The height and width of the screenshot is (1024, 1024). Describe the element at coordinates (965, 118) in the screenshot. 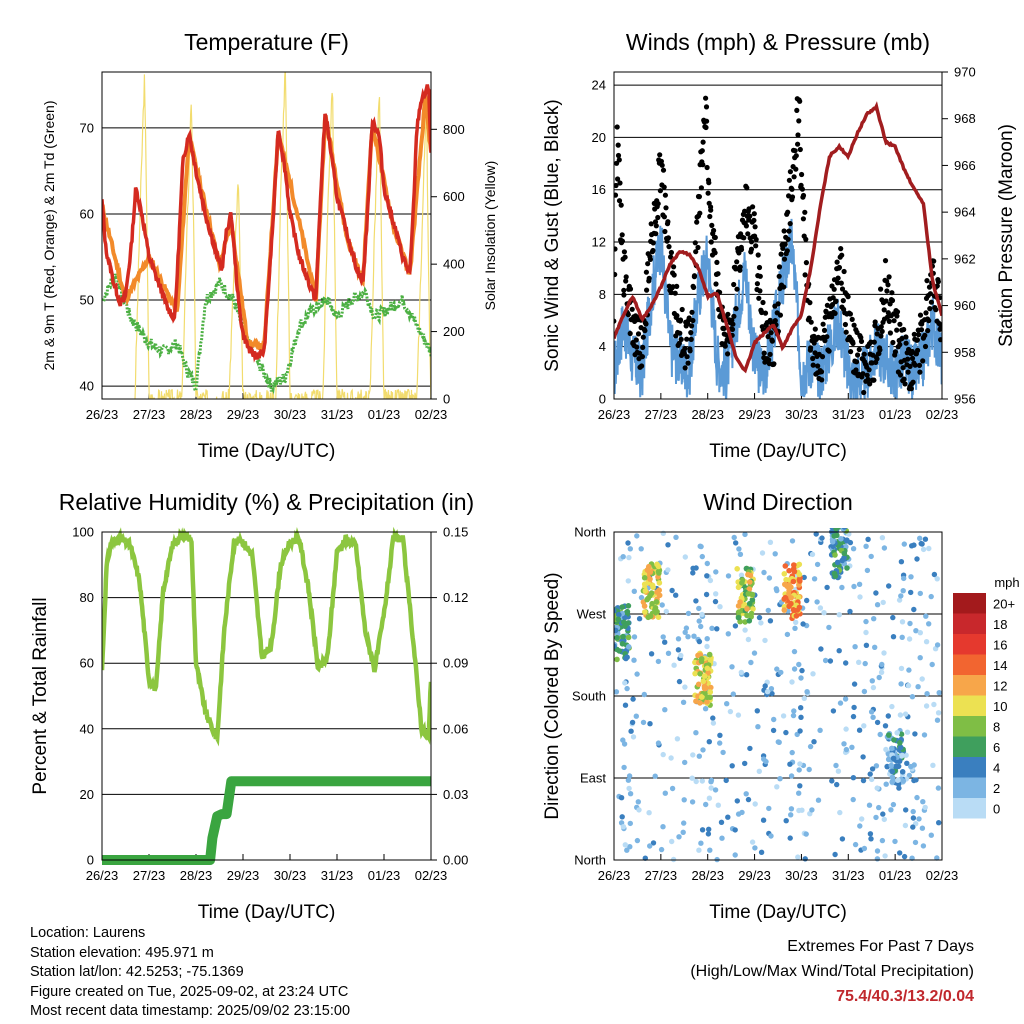

I see `right-tick-label: 968` at that location.